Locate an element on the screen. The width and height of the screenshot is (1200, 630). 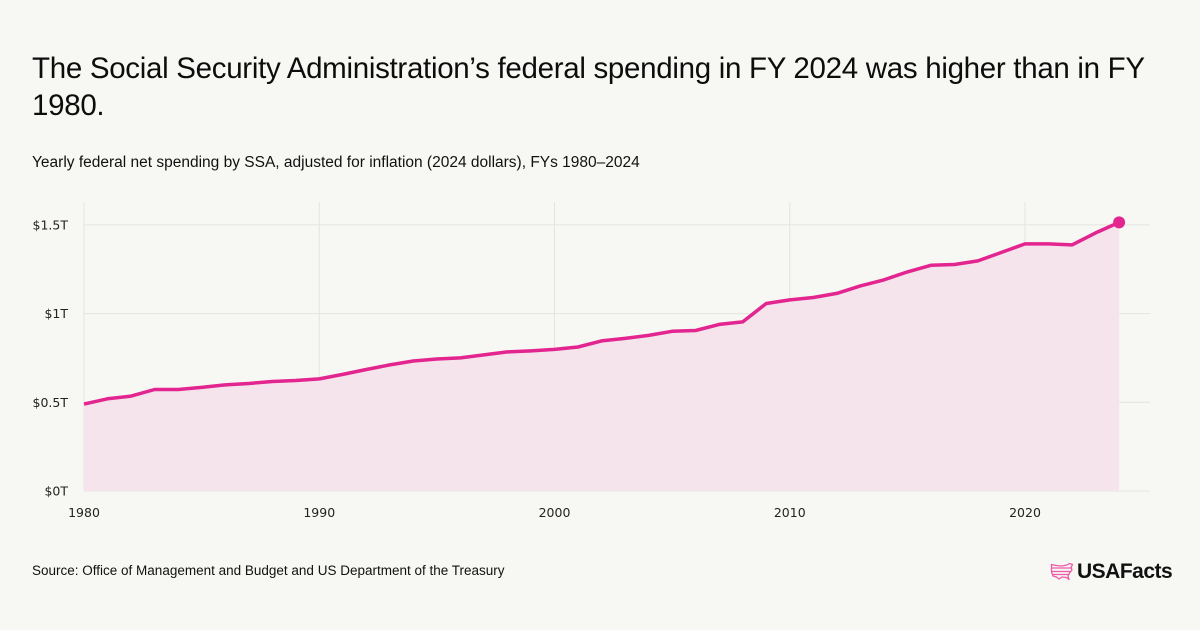
y-tick-label: $1.5T is located at coordinates (51, 224).